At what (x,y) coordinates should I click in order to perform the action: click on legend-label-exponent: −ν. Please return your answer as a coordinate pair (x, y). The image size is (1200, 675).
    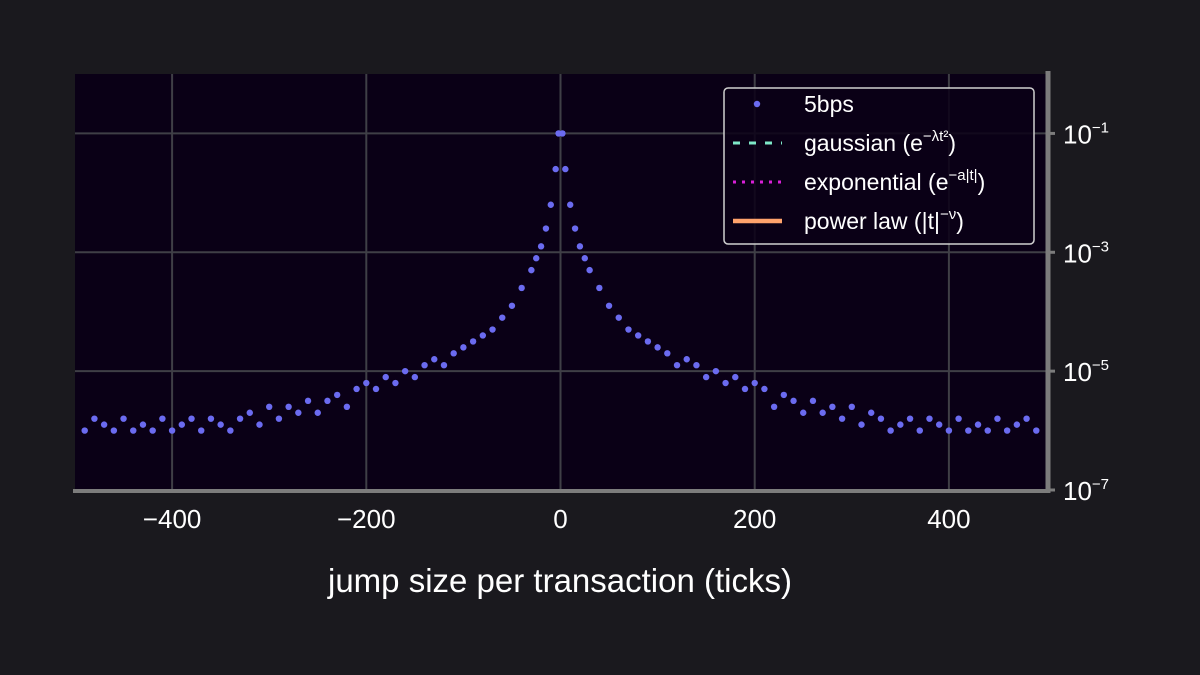
    Looking at the image, I should click on (948, 214).